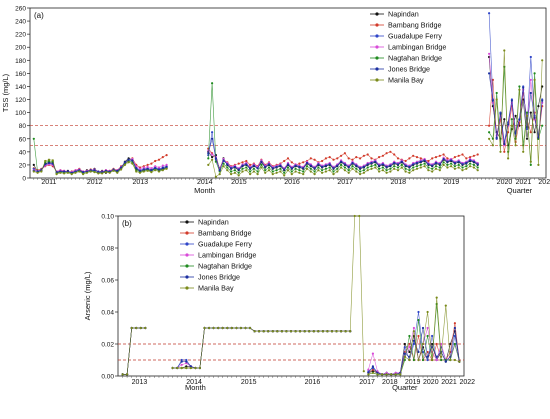 This screenshot has width=550, height=419. I want to click on y-tick-label: 0.04, so click(107, 313).